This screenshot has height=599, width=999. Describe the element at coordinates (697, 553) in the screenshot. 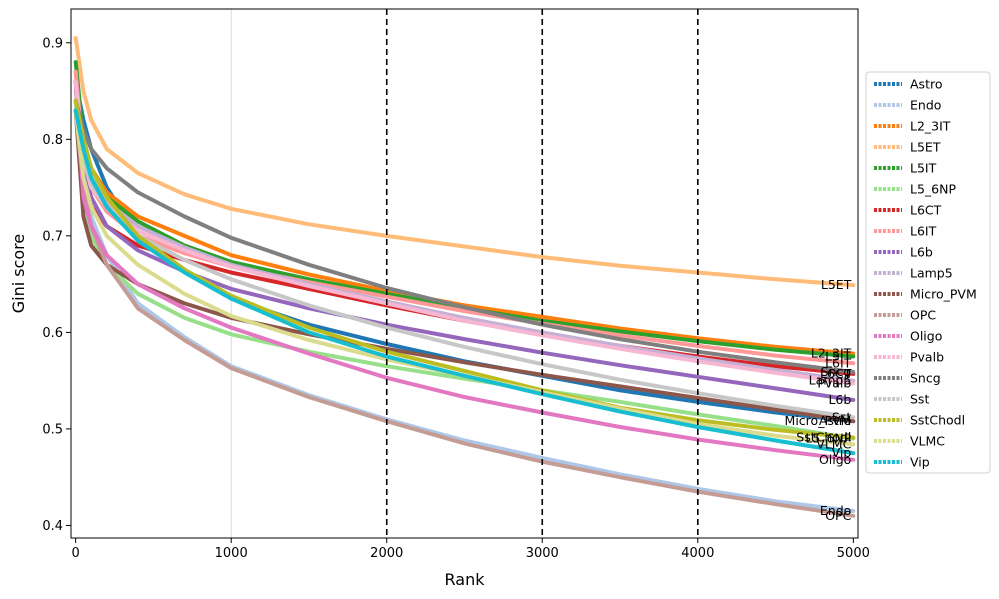

I see `x-tick-label: 4000` at that location.